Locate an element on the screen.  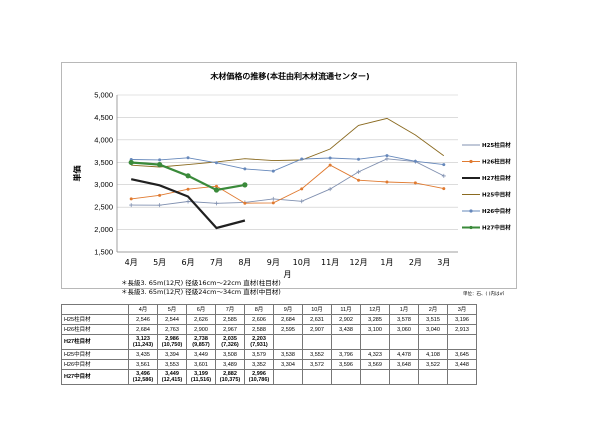
table-cell: 3,496 (12,586) is located at coordinates (143, 377).